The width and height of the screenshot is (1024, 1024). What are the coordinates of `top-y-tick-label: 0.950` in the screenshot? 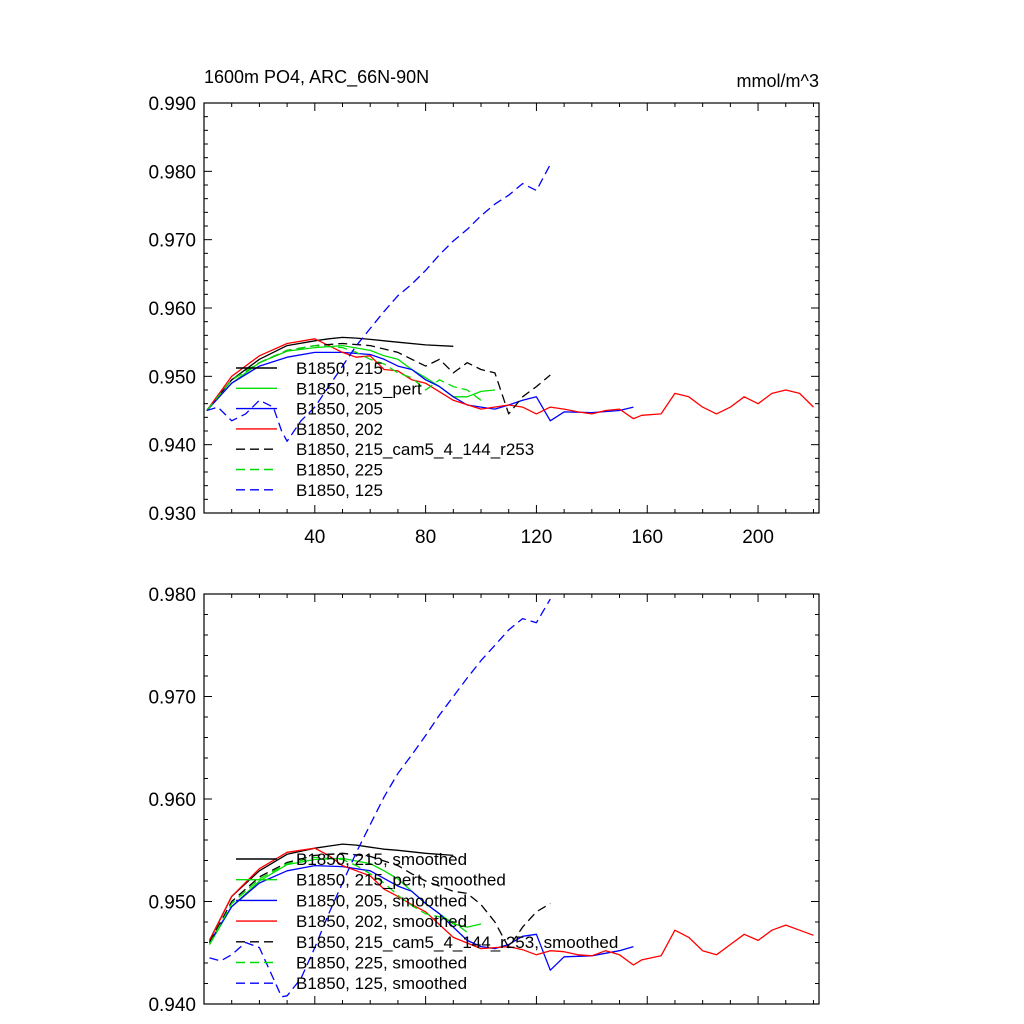 It's located at (172, 377).